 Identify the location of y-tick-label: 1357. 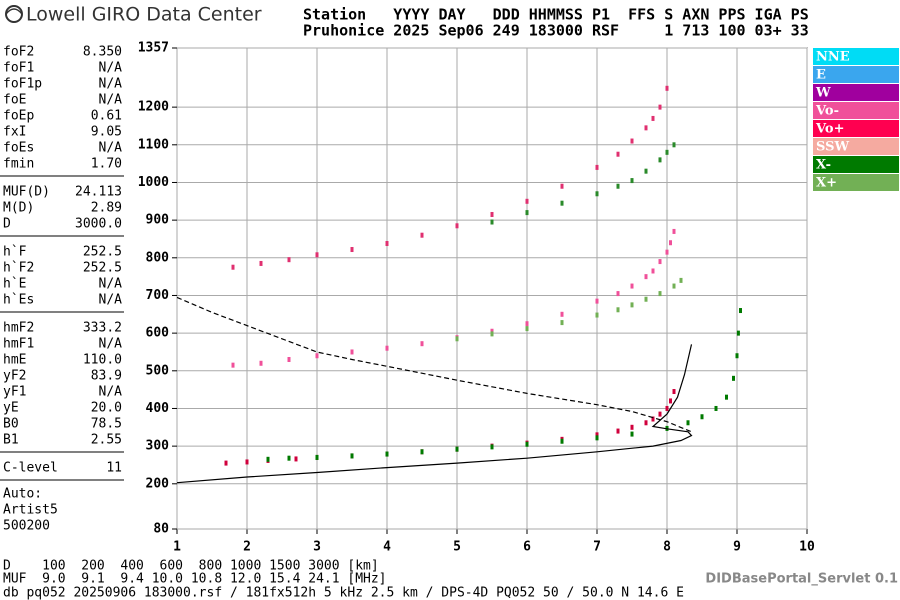
(153, 48).